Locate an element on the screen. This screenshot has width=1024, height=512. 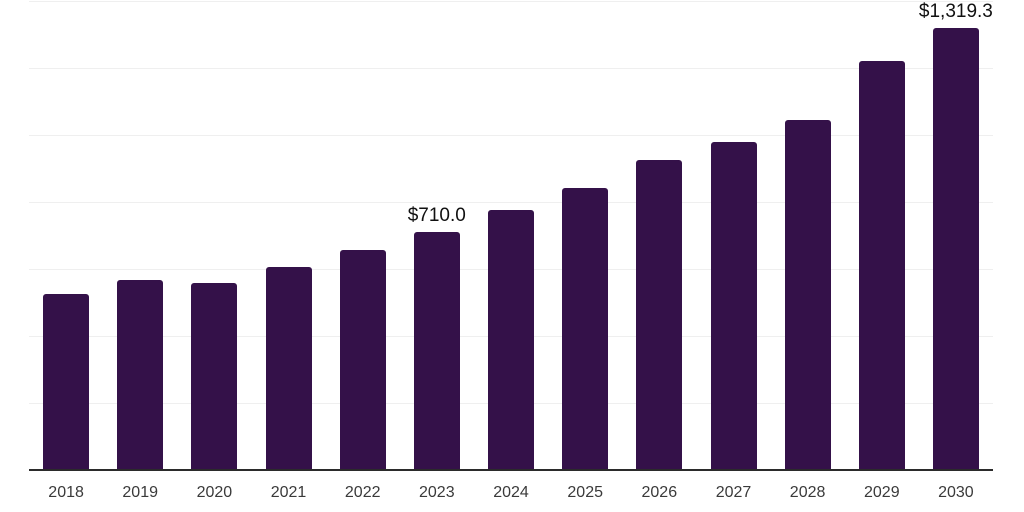
x-tick-label-2029: 2029 is located at coordinates (882, 492).